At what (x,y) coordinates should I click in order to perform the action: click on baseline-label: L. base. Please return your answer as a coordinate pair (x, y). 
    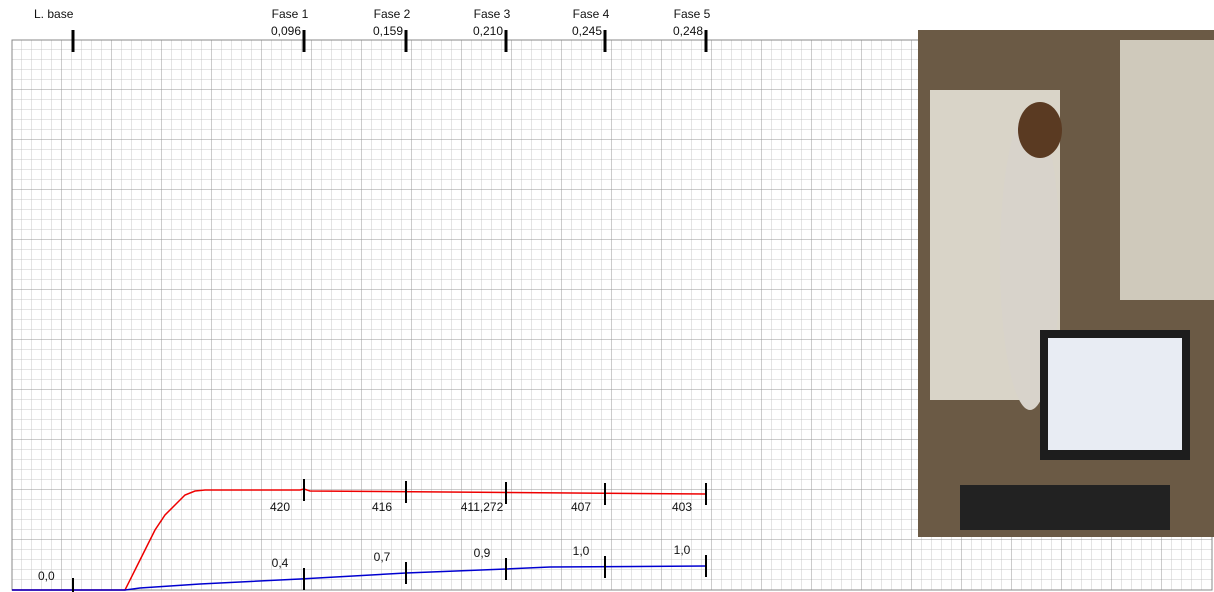
    Looking at the image, I should click on (54, 14).